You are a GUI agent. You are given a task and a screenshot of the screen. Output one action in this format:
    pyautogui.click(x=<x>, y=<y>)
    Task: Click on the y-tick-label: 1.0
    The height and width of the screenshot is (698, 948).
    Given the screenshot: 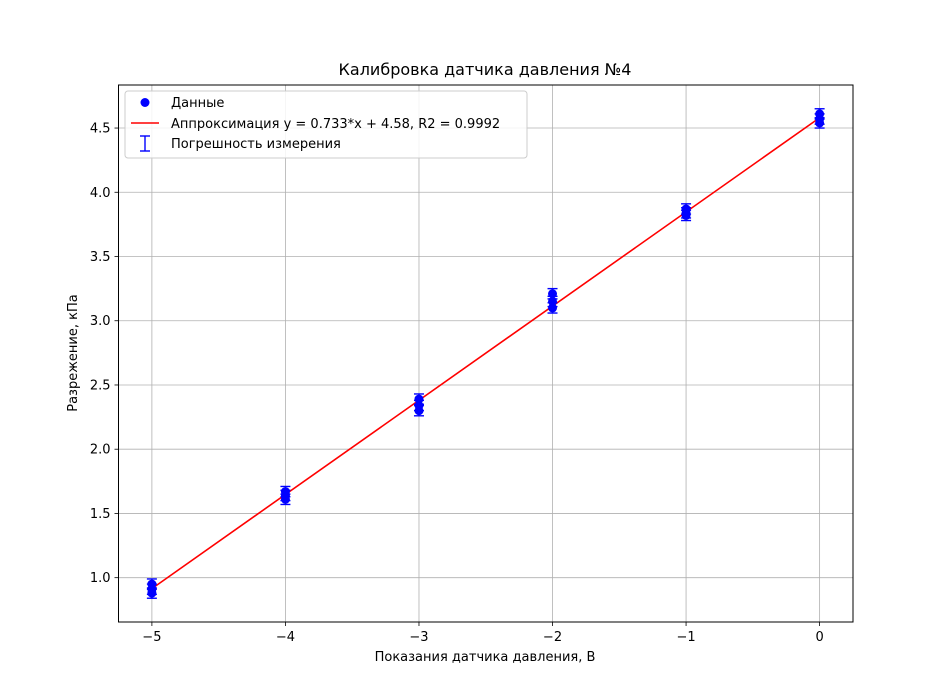 What is the action you would take?
    pyautogui.click(x=100, y=578)
    